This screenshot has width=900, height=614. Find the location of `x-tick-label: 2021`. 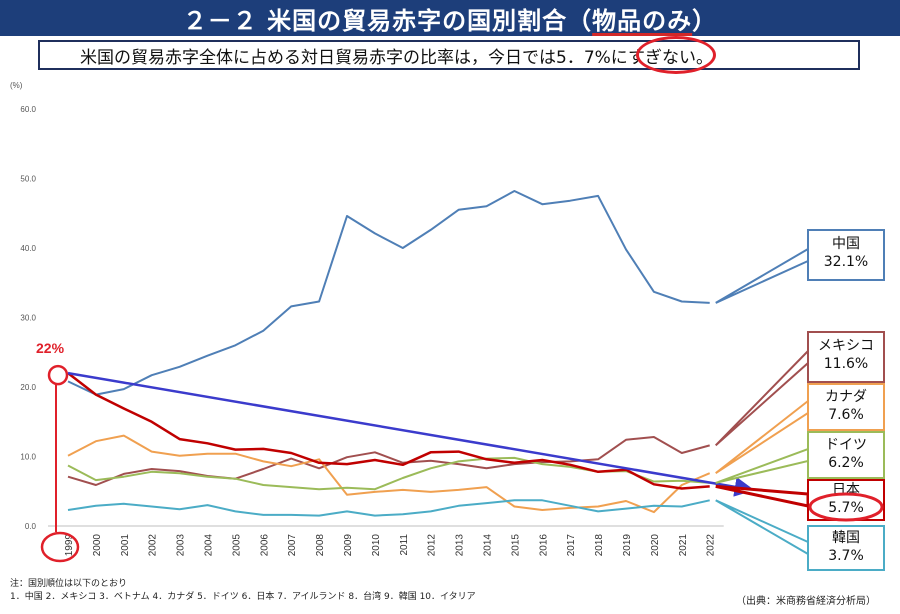

x-tick-label: 2021 is located at coordinates (683, 545).